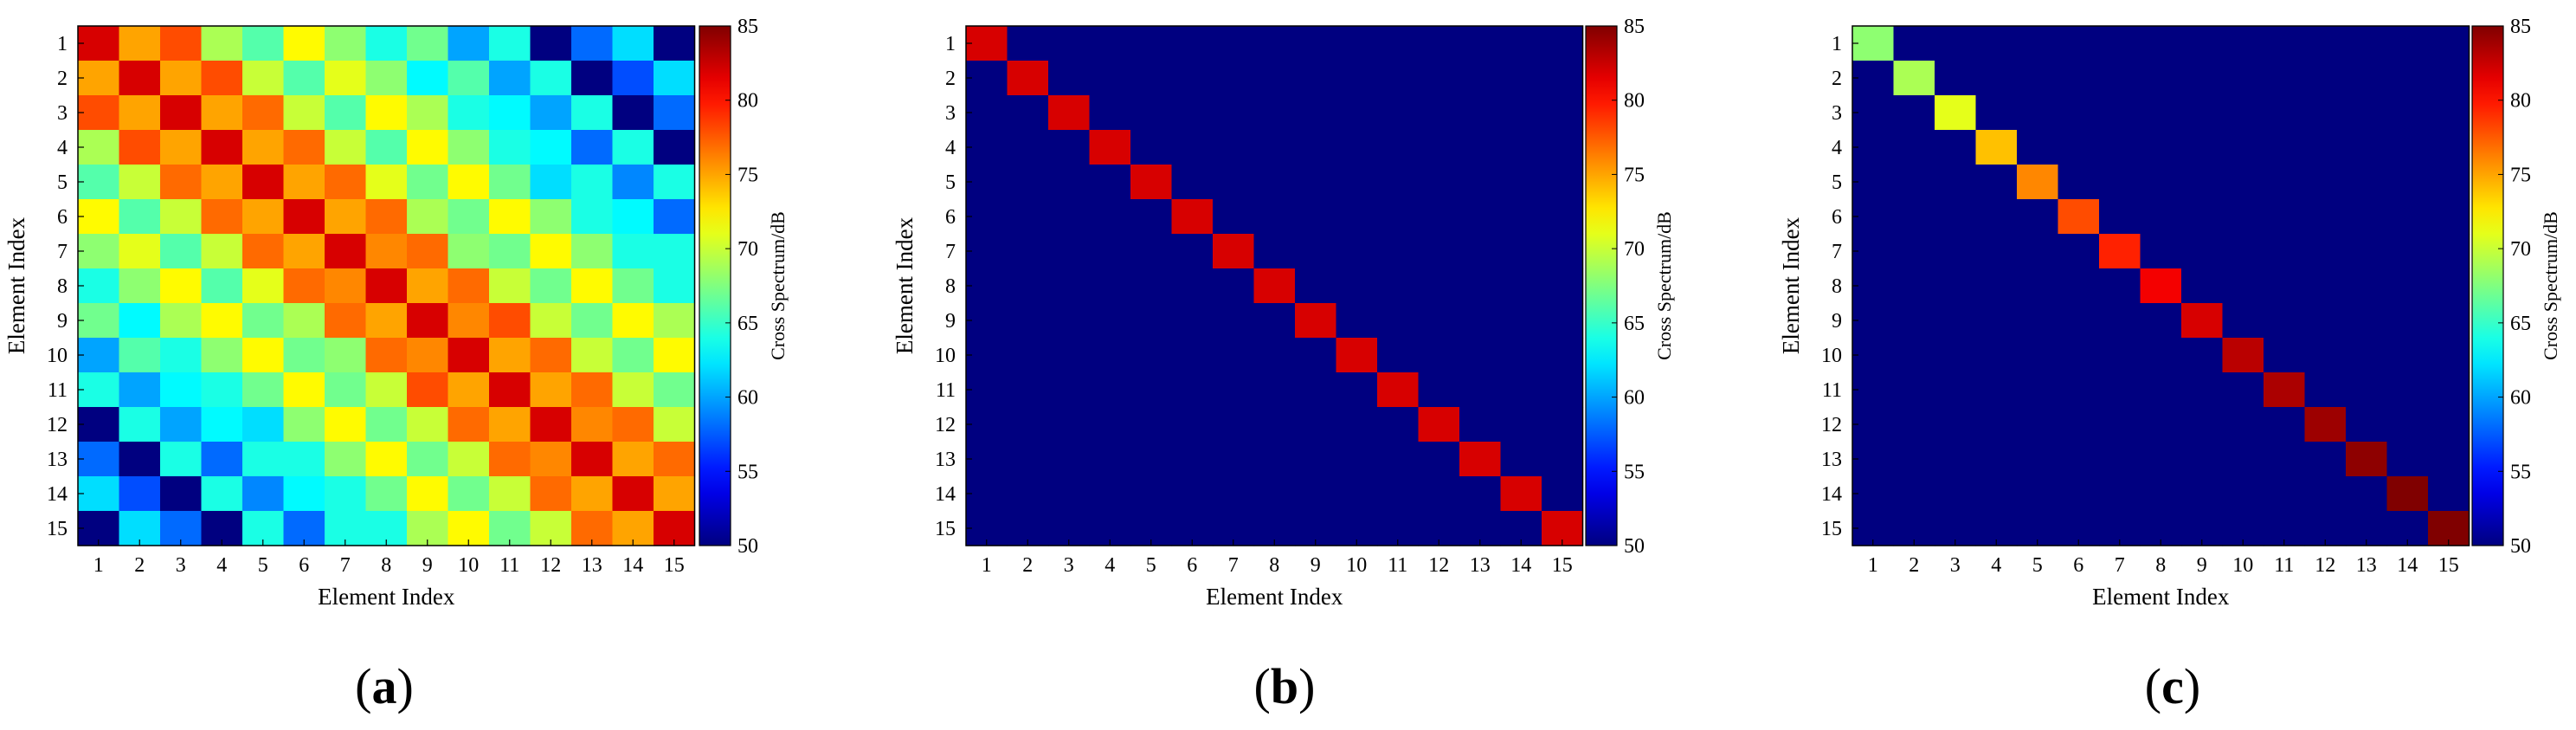 Image resolution: width=2576 pixels, height=730 pixels. Describe the element at coordinates (1151, 565) in the screenshot. I see `x-tick-label: 5` at that location.